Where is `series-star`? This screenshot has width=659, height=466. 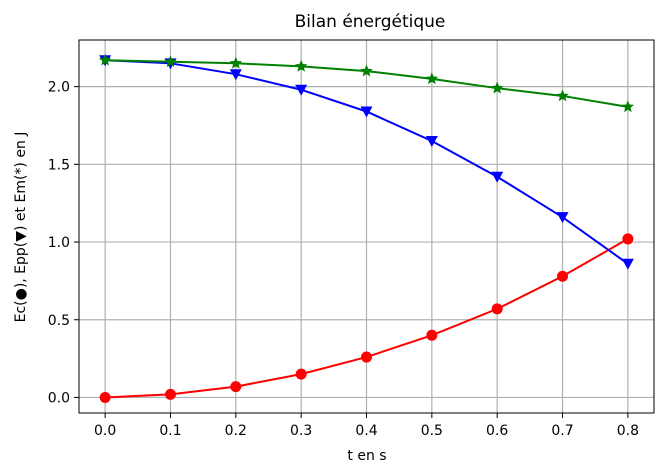
series-star is located at coordinates (366, 83).